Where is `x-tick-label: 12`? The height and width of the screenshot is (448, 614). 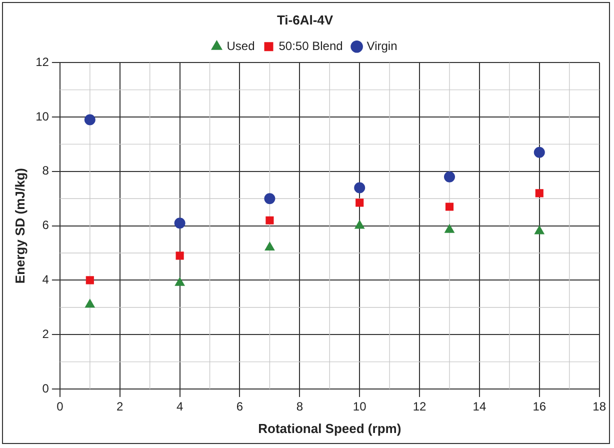
x-tick-label: 12 is located at coordinates (419, 407).